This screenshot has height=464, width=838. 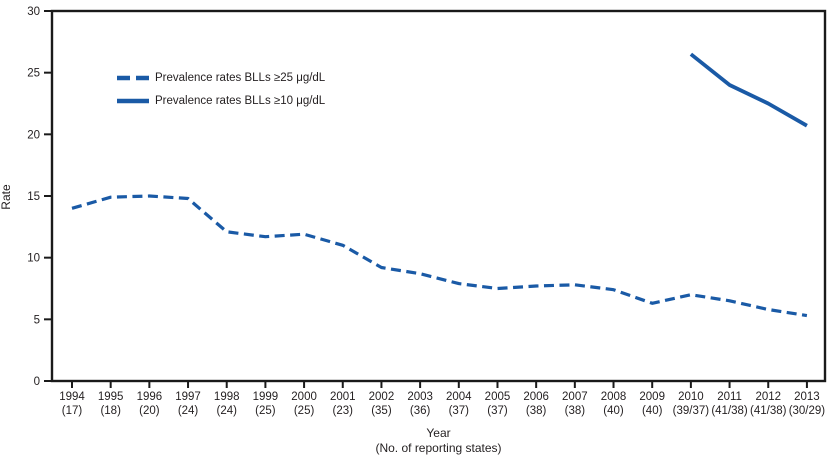 What do you see at coordinates (149, 411) in the screenshot?
I see `x-tick-states-label: (20)` at bounding box center [149, 411].